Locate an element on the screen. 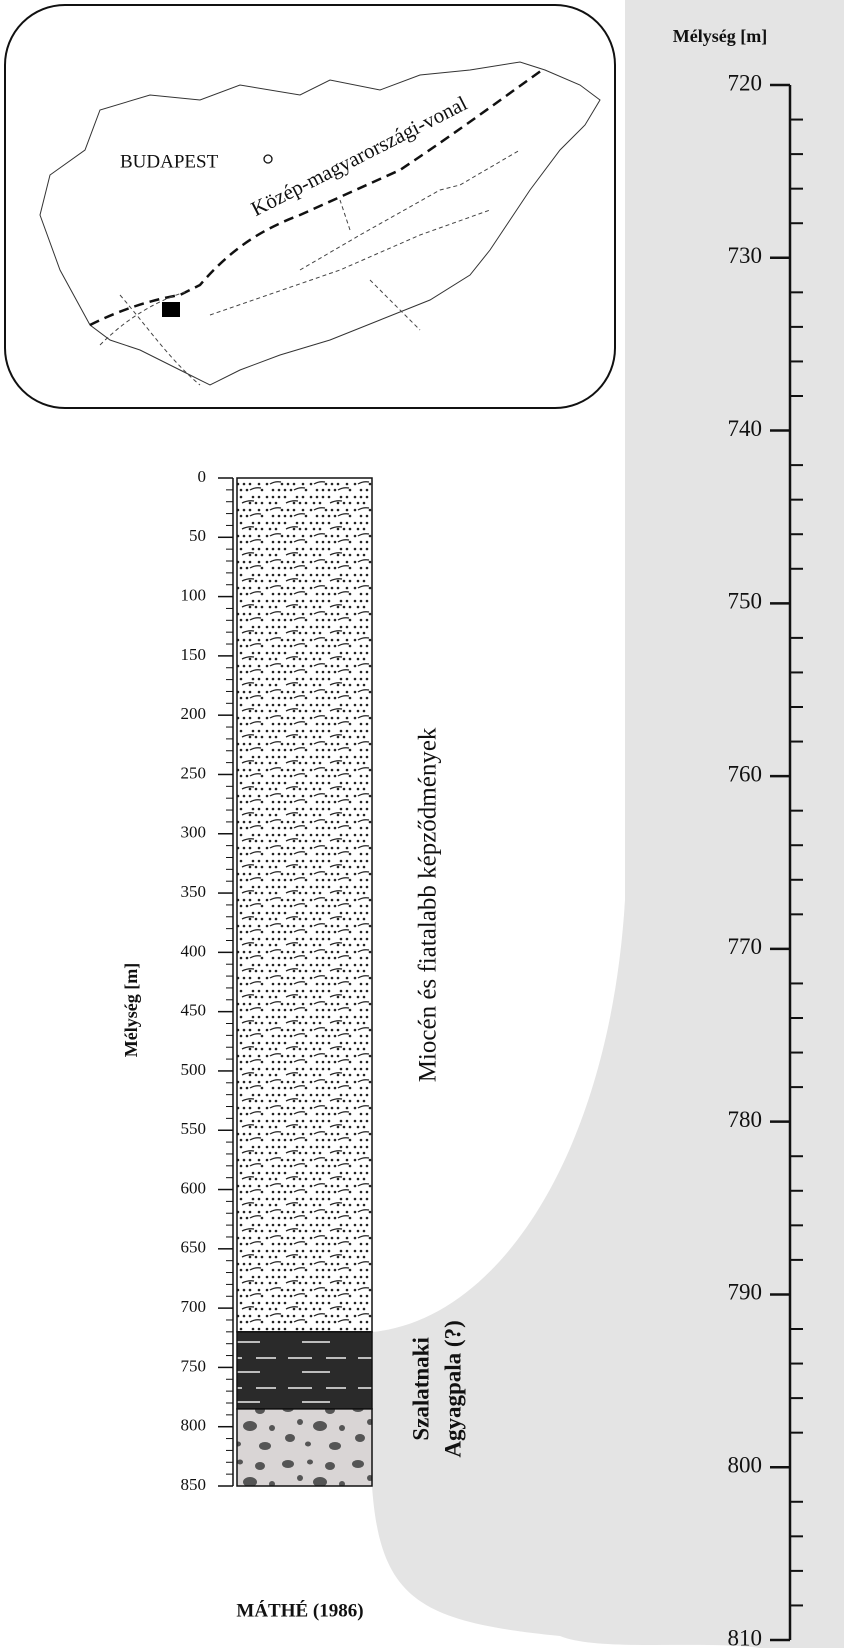  tick-label: 760 is located at coordinates (745, 773).